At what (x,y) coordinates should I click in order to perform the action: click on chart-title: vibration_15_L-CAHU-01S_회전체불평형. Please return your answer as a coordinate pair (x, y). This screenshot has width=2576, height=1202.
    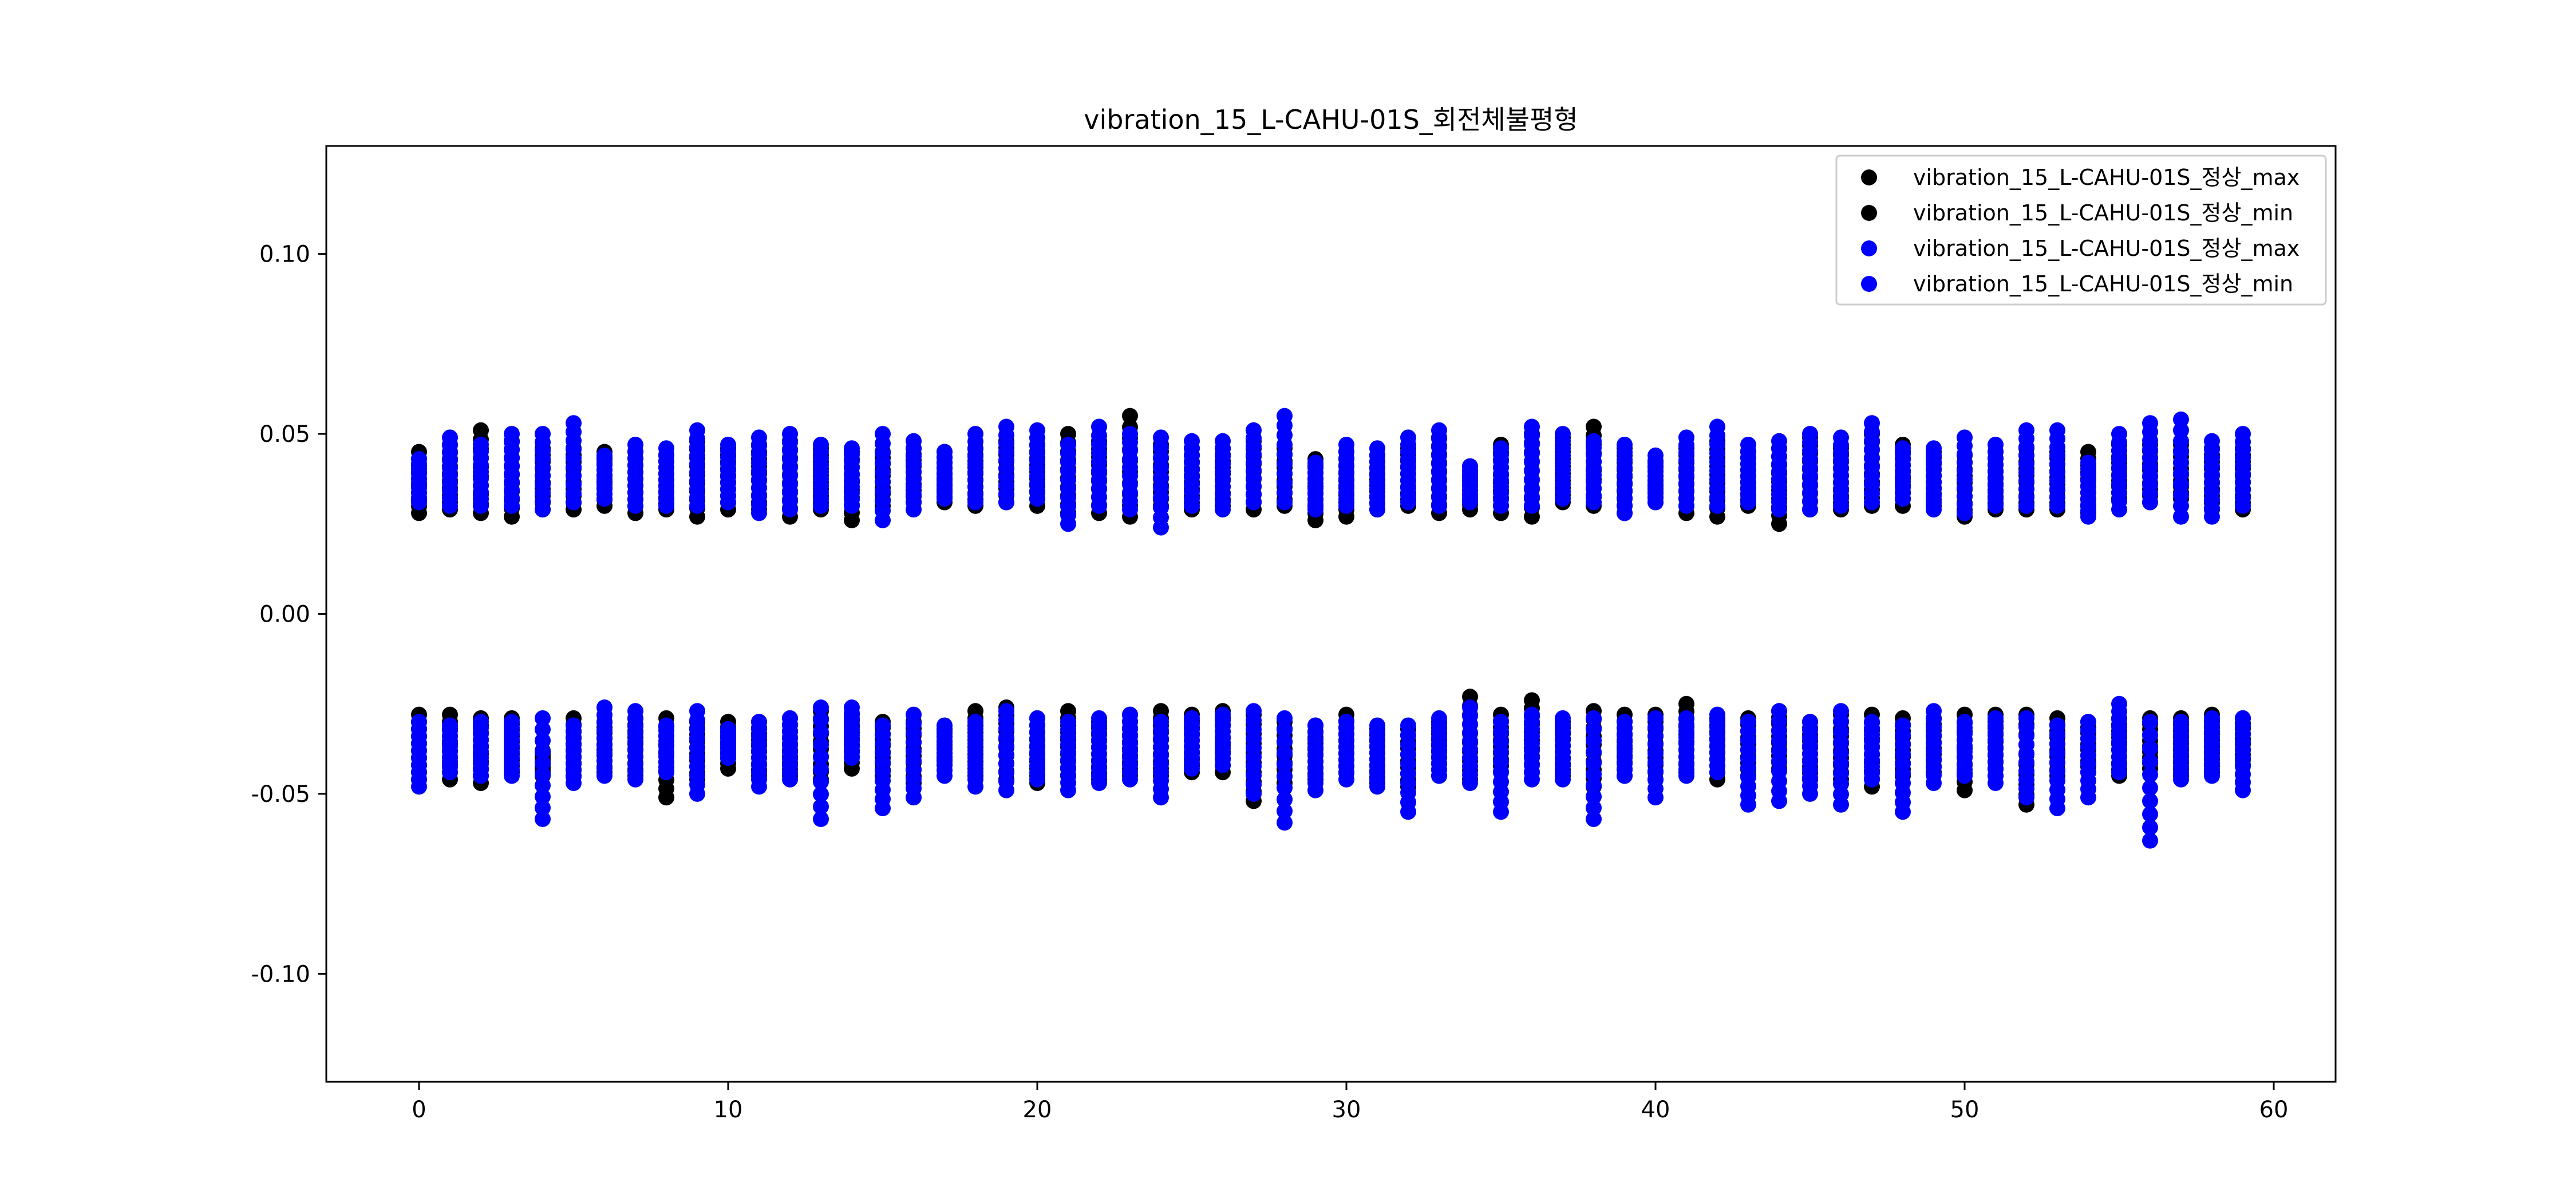
    Looking at the image, I should click on (1331, 120).